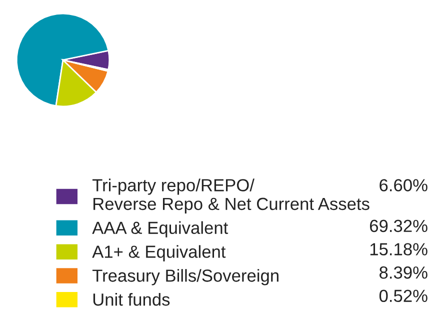 Image resolution: width=435 pixels, height=320 pixels. I want to click on data-label: 69.32%, so click(399, 226).